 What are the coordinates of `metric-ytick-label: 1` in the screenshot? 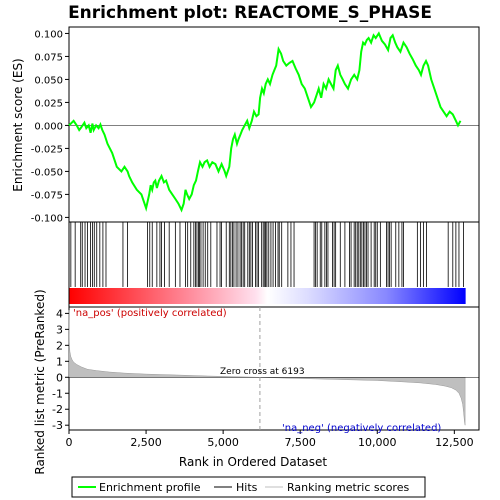 It's located at (59, 361).